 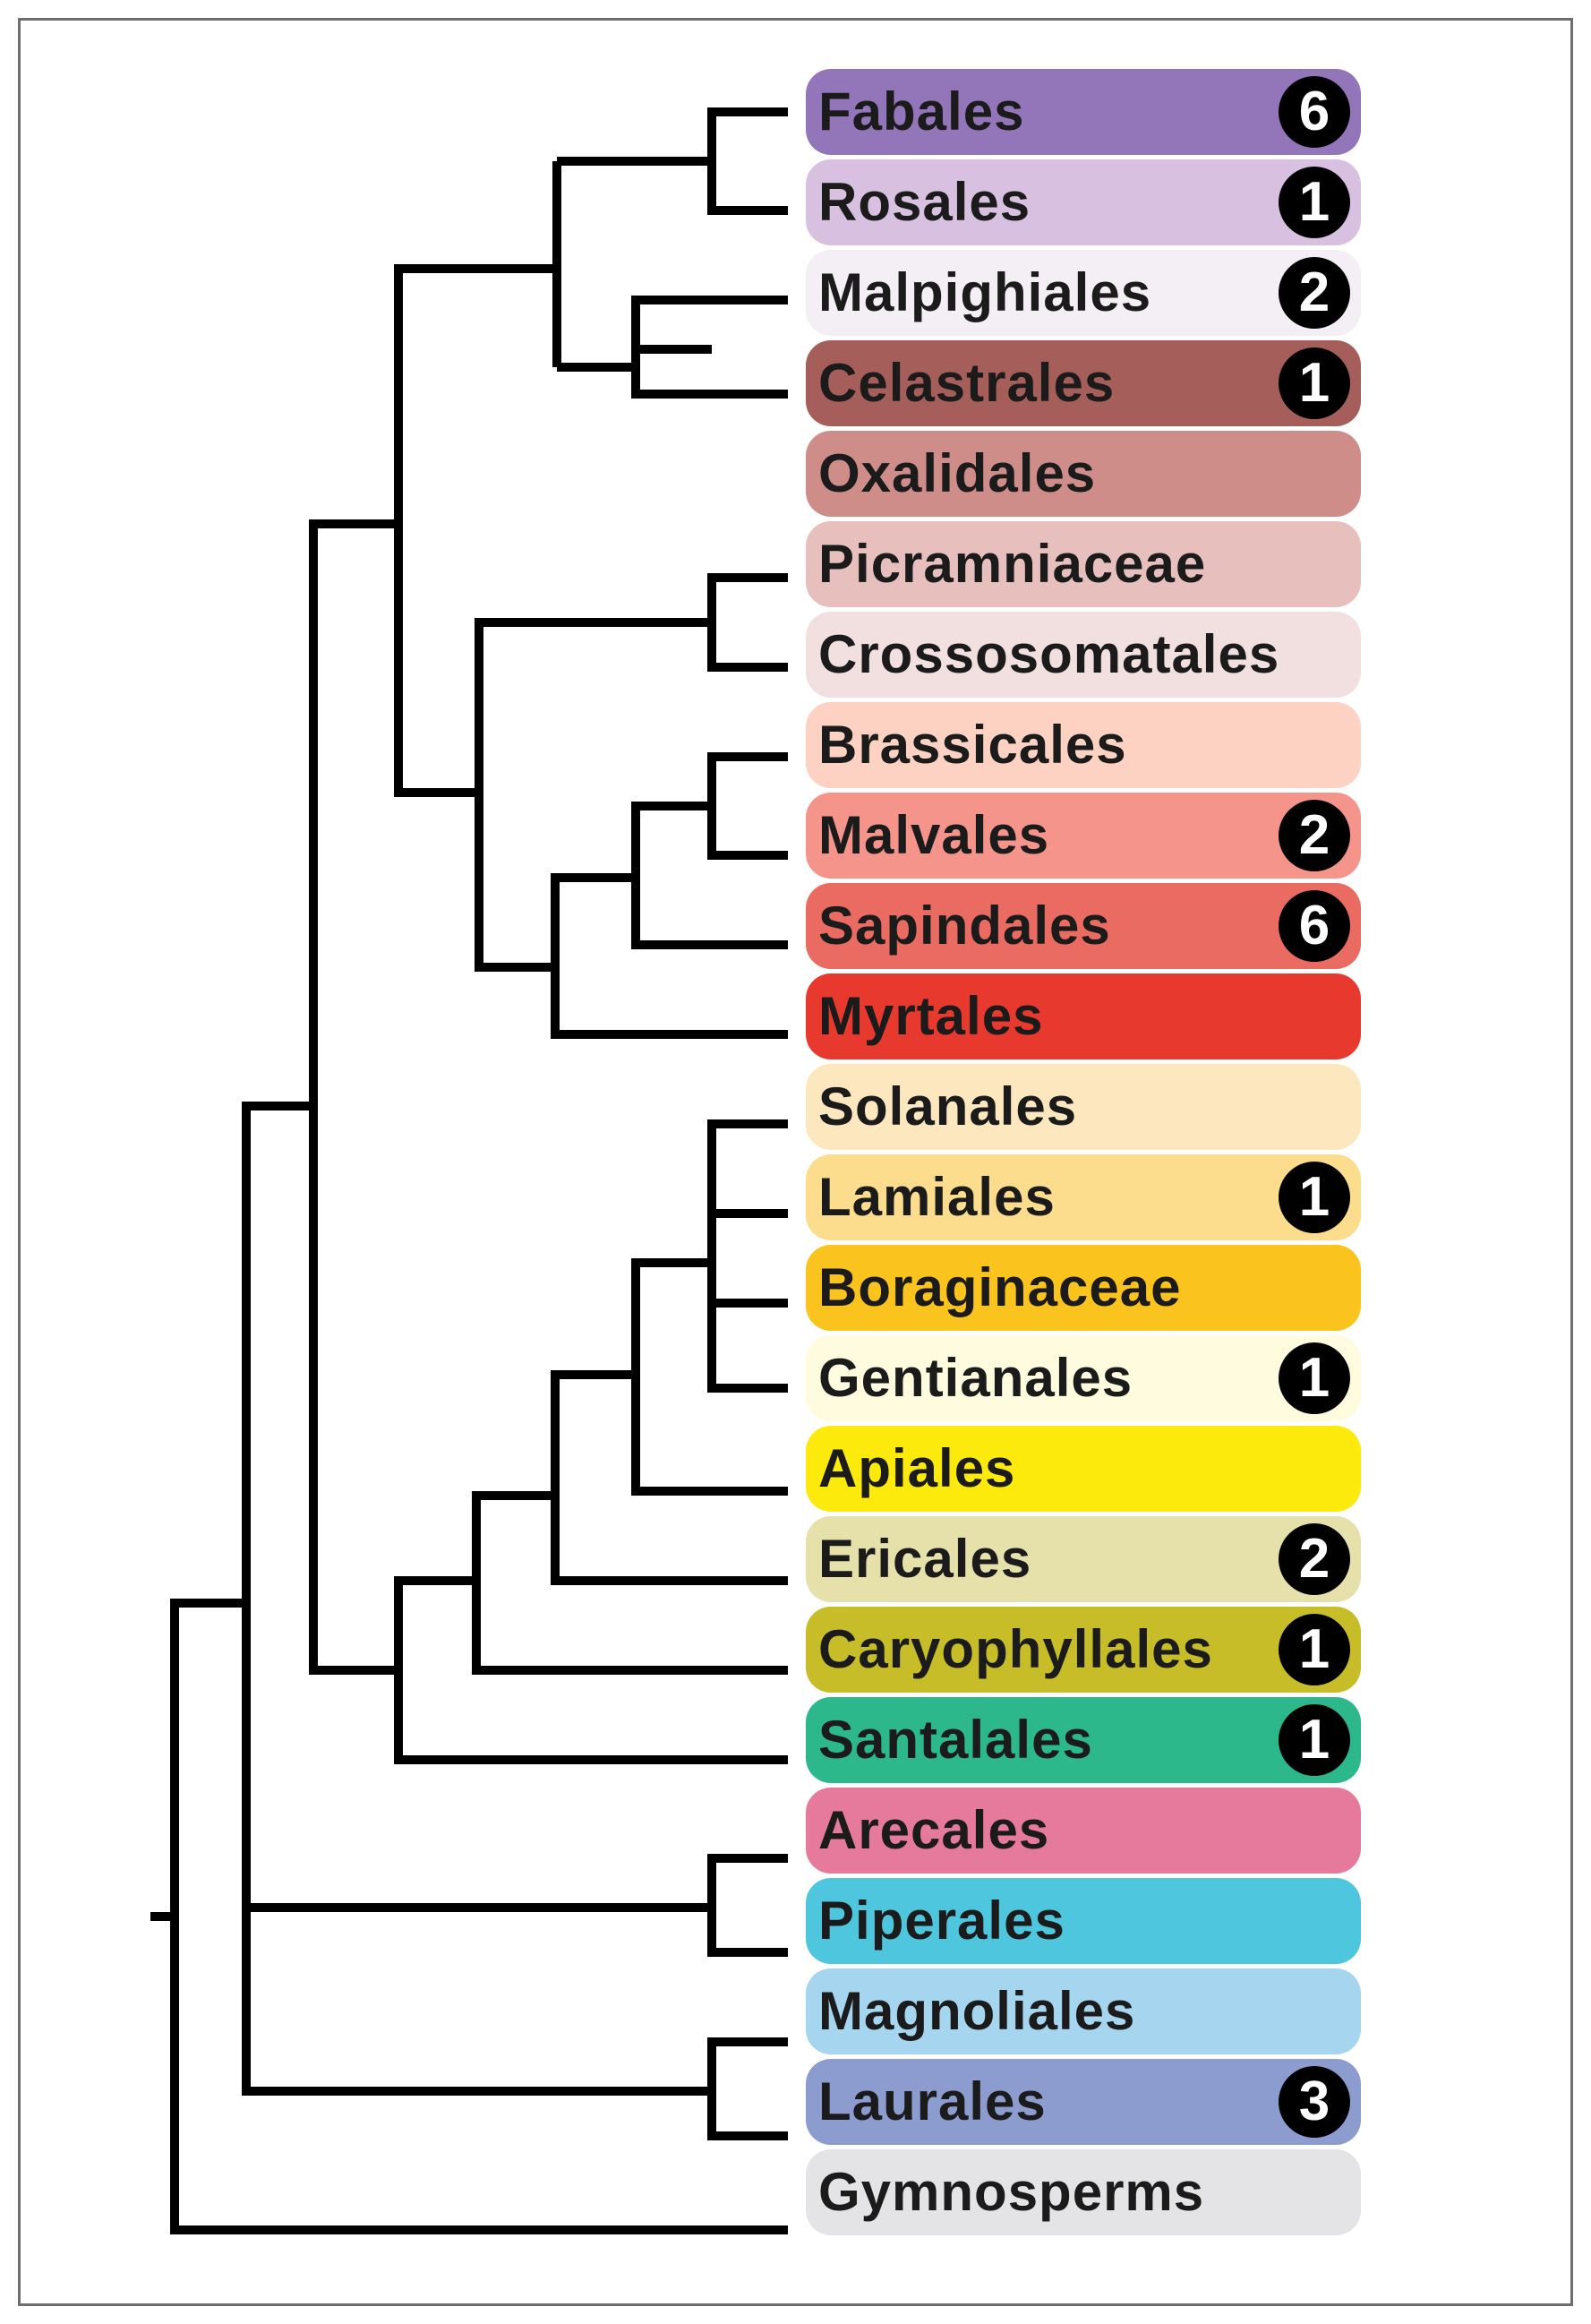 What do you see at coordinates (924, 202) in the screenshot?
I see `taxon-label: Rosales` at bounding box center [924, 202].